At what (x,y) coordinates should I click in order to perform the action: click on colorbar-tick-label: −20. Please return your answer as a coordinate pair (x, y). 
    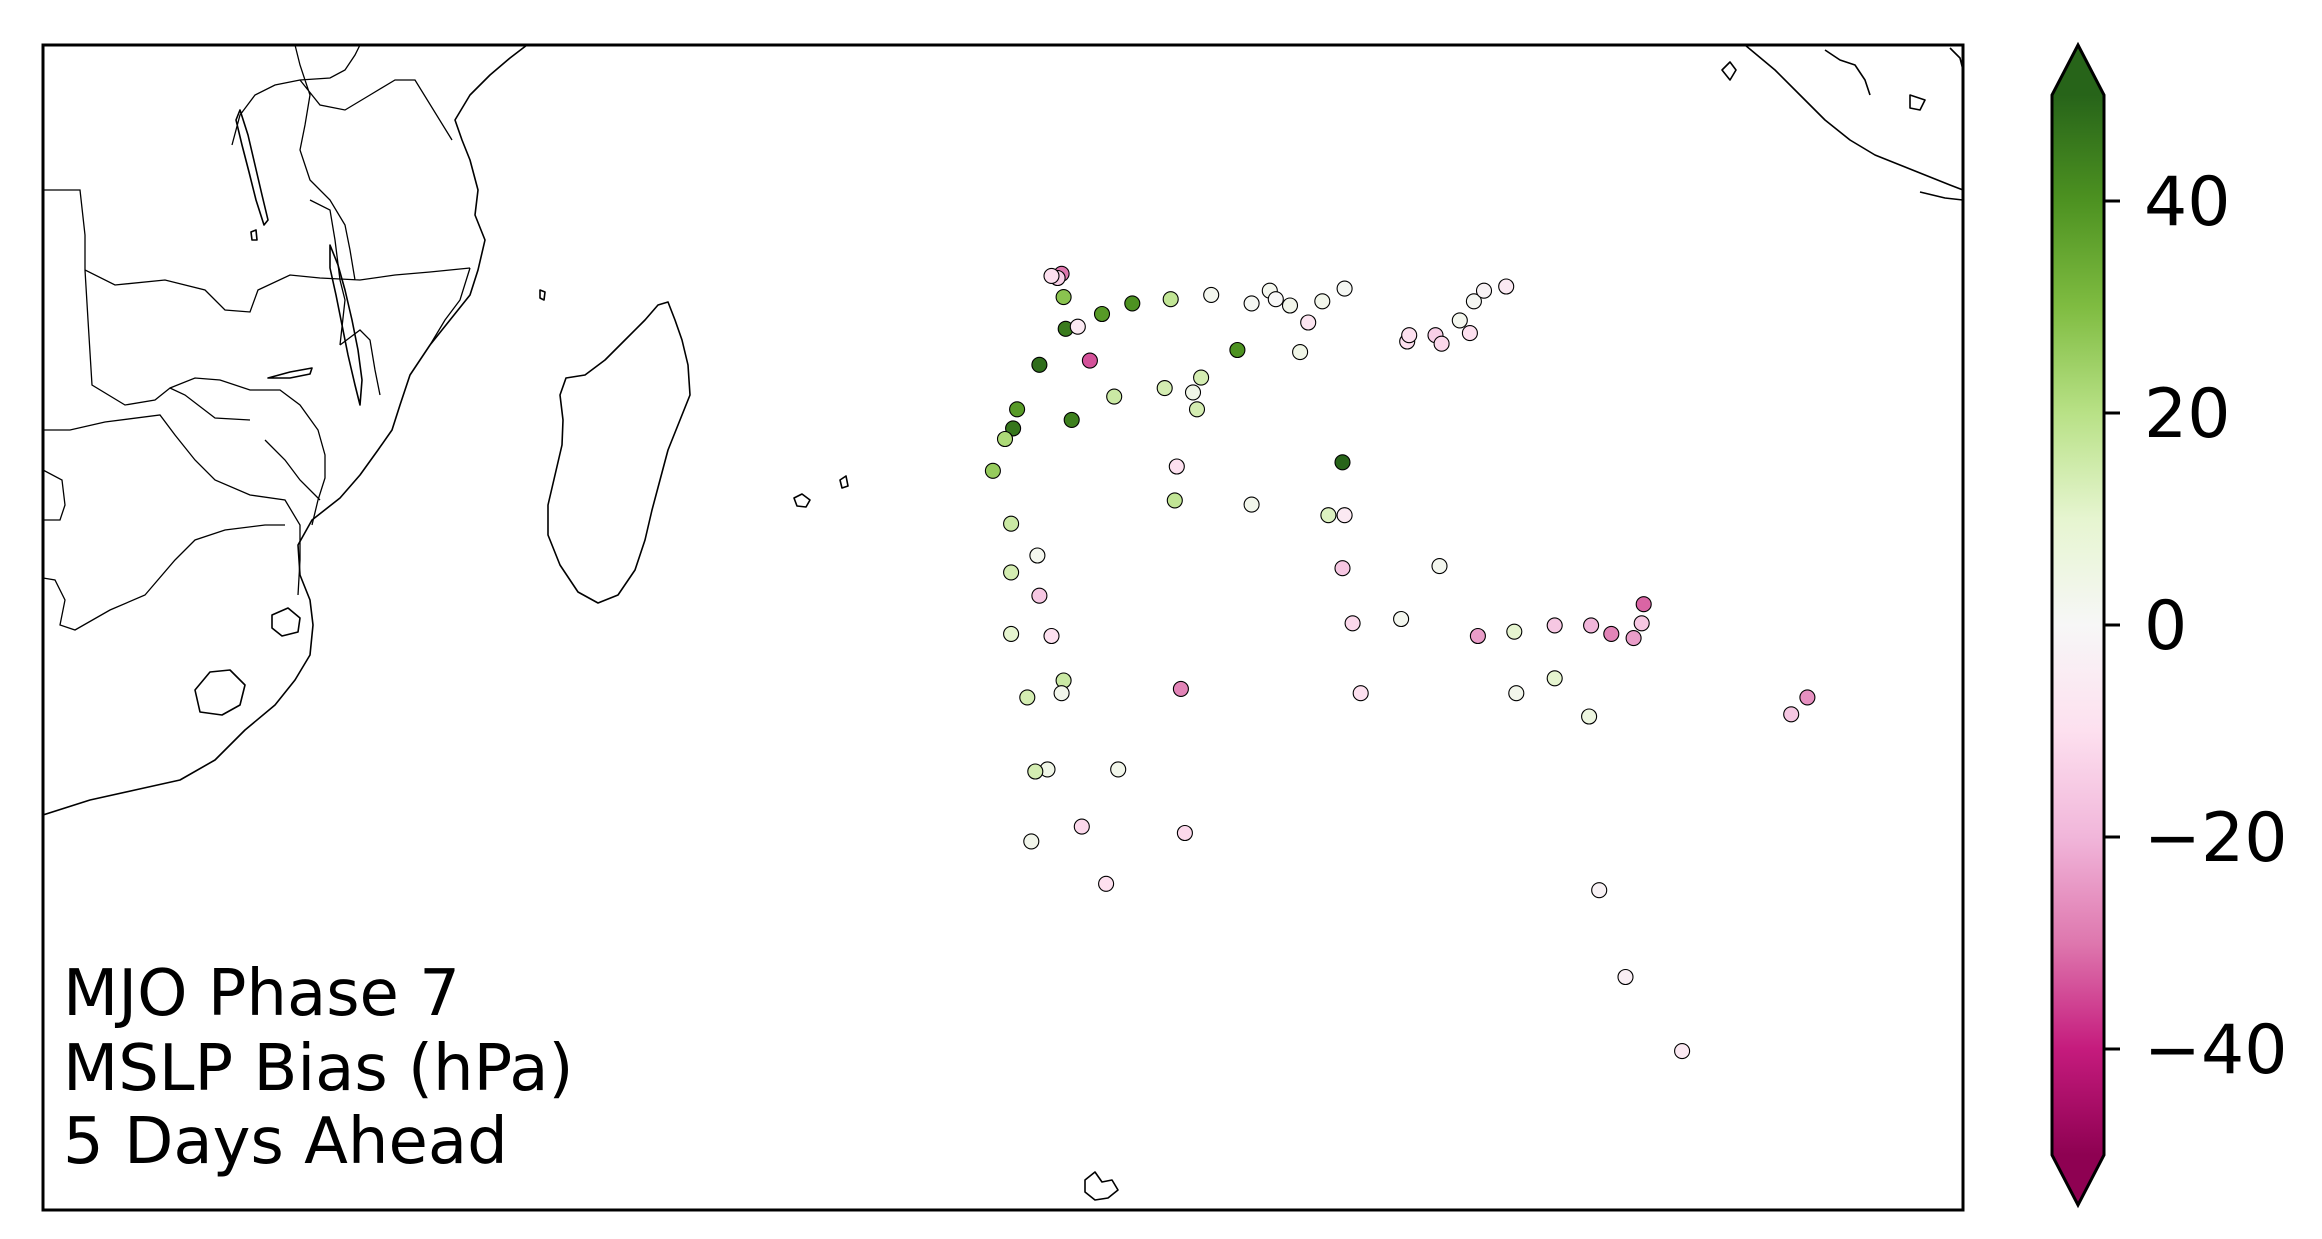
    Looking at the image, I should click on (2216, 838).